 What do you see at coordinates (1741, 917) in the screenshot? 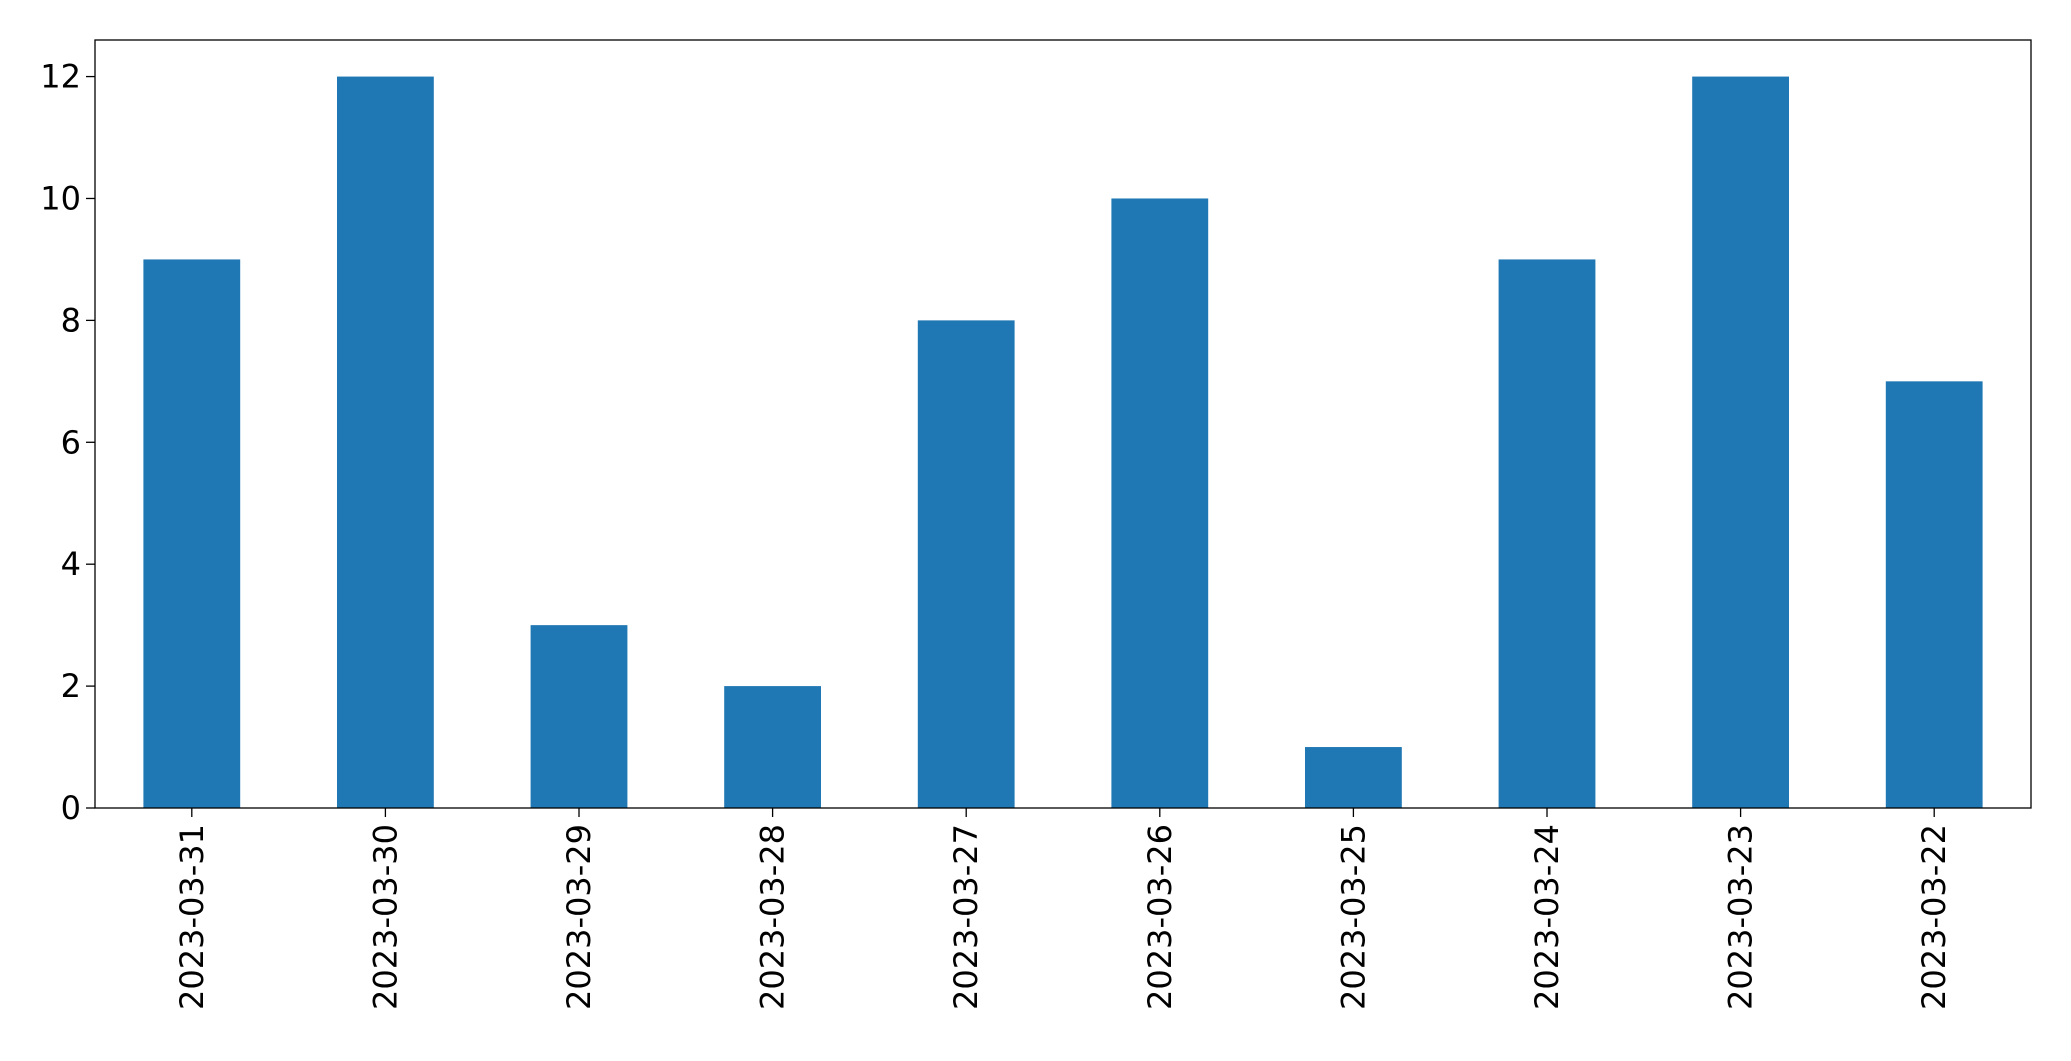
I see `x-tick-label: 2023-03-23` at bounding box center [1741, 917].